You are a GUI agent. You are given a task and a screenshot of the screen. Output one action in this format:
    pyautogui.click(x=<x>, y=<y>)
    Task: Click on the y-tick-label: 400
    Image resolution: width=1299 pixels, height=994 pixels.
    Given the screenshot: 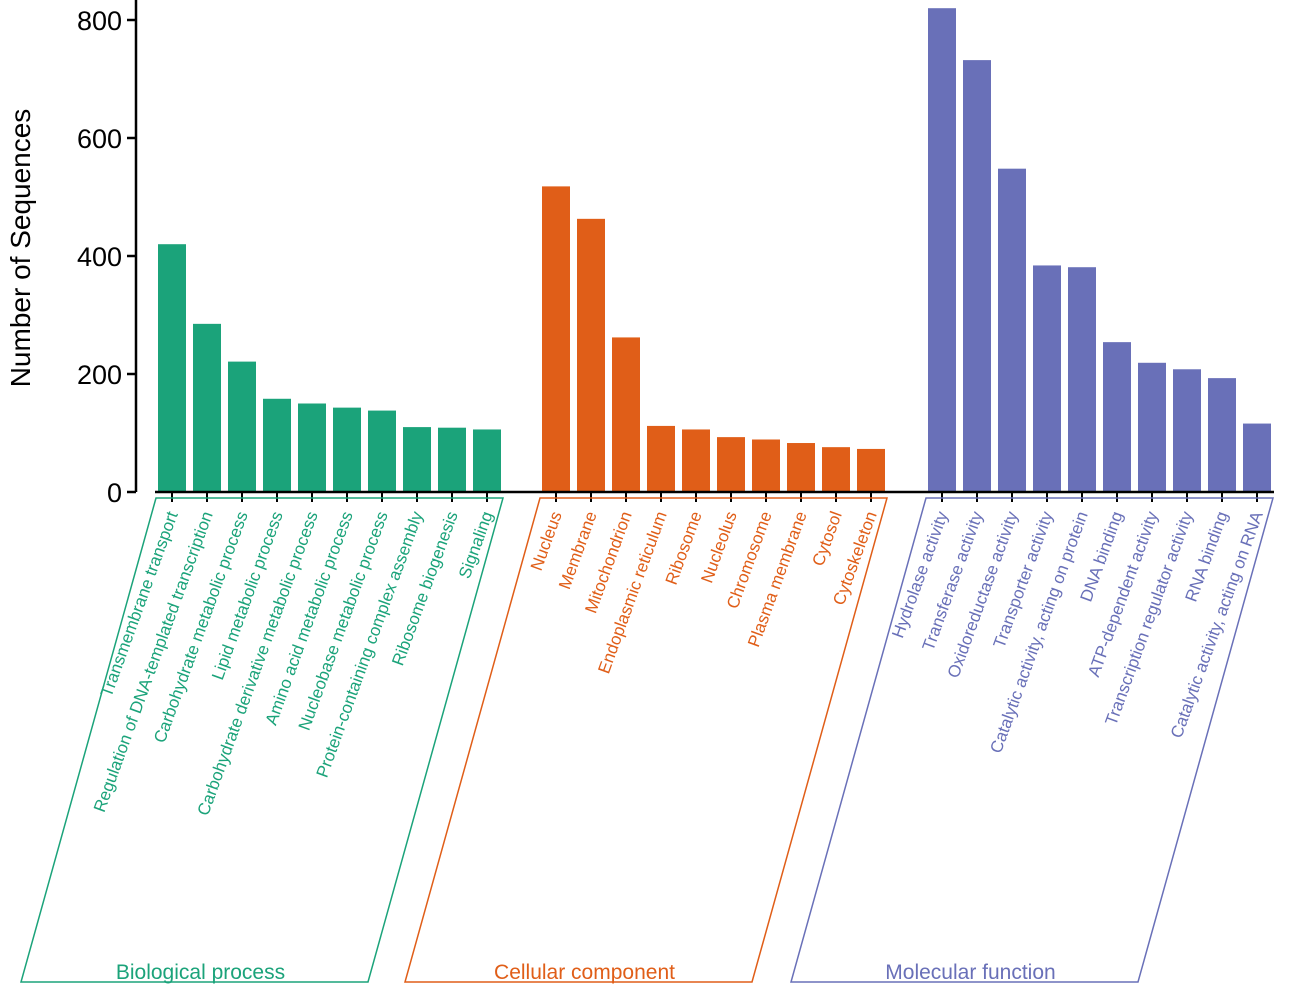 What is the action you would take?
    pyautogui.click(x=99, y=257)
    